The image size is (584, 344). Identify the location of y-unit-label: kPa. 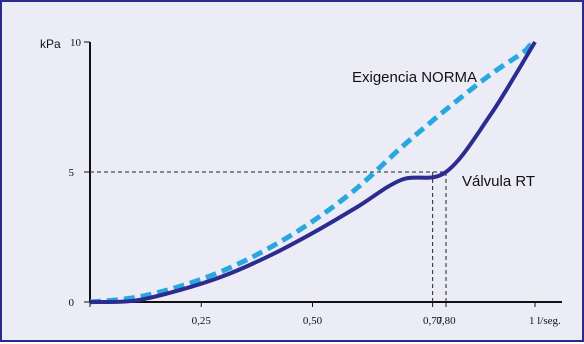
(50, 44).